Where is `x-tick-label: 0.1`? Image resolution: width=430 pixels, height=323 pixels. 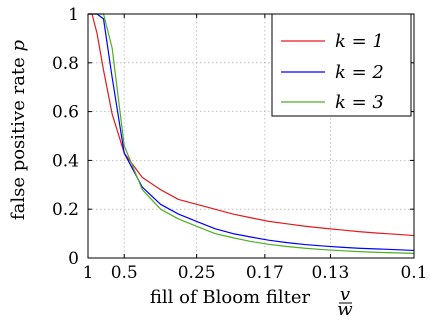 x-tick-label: 0.1 is located at coordinates (413, 273).